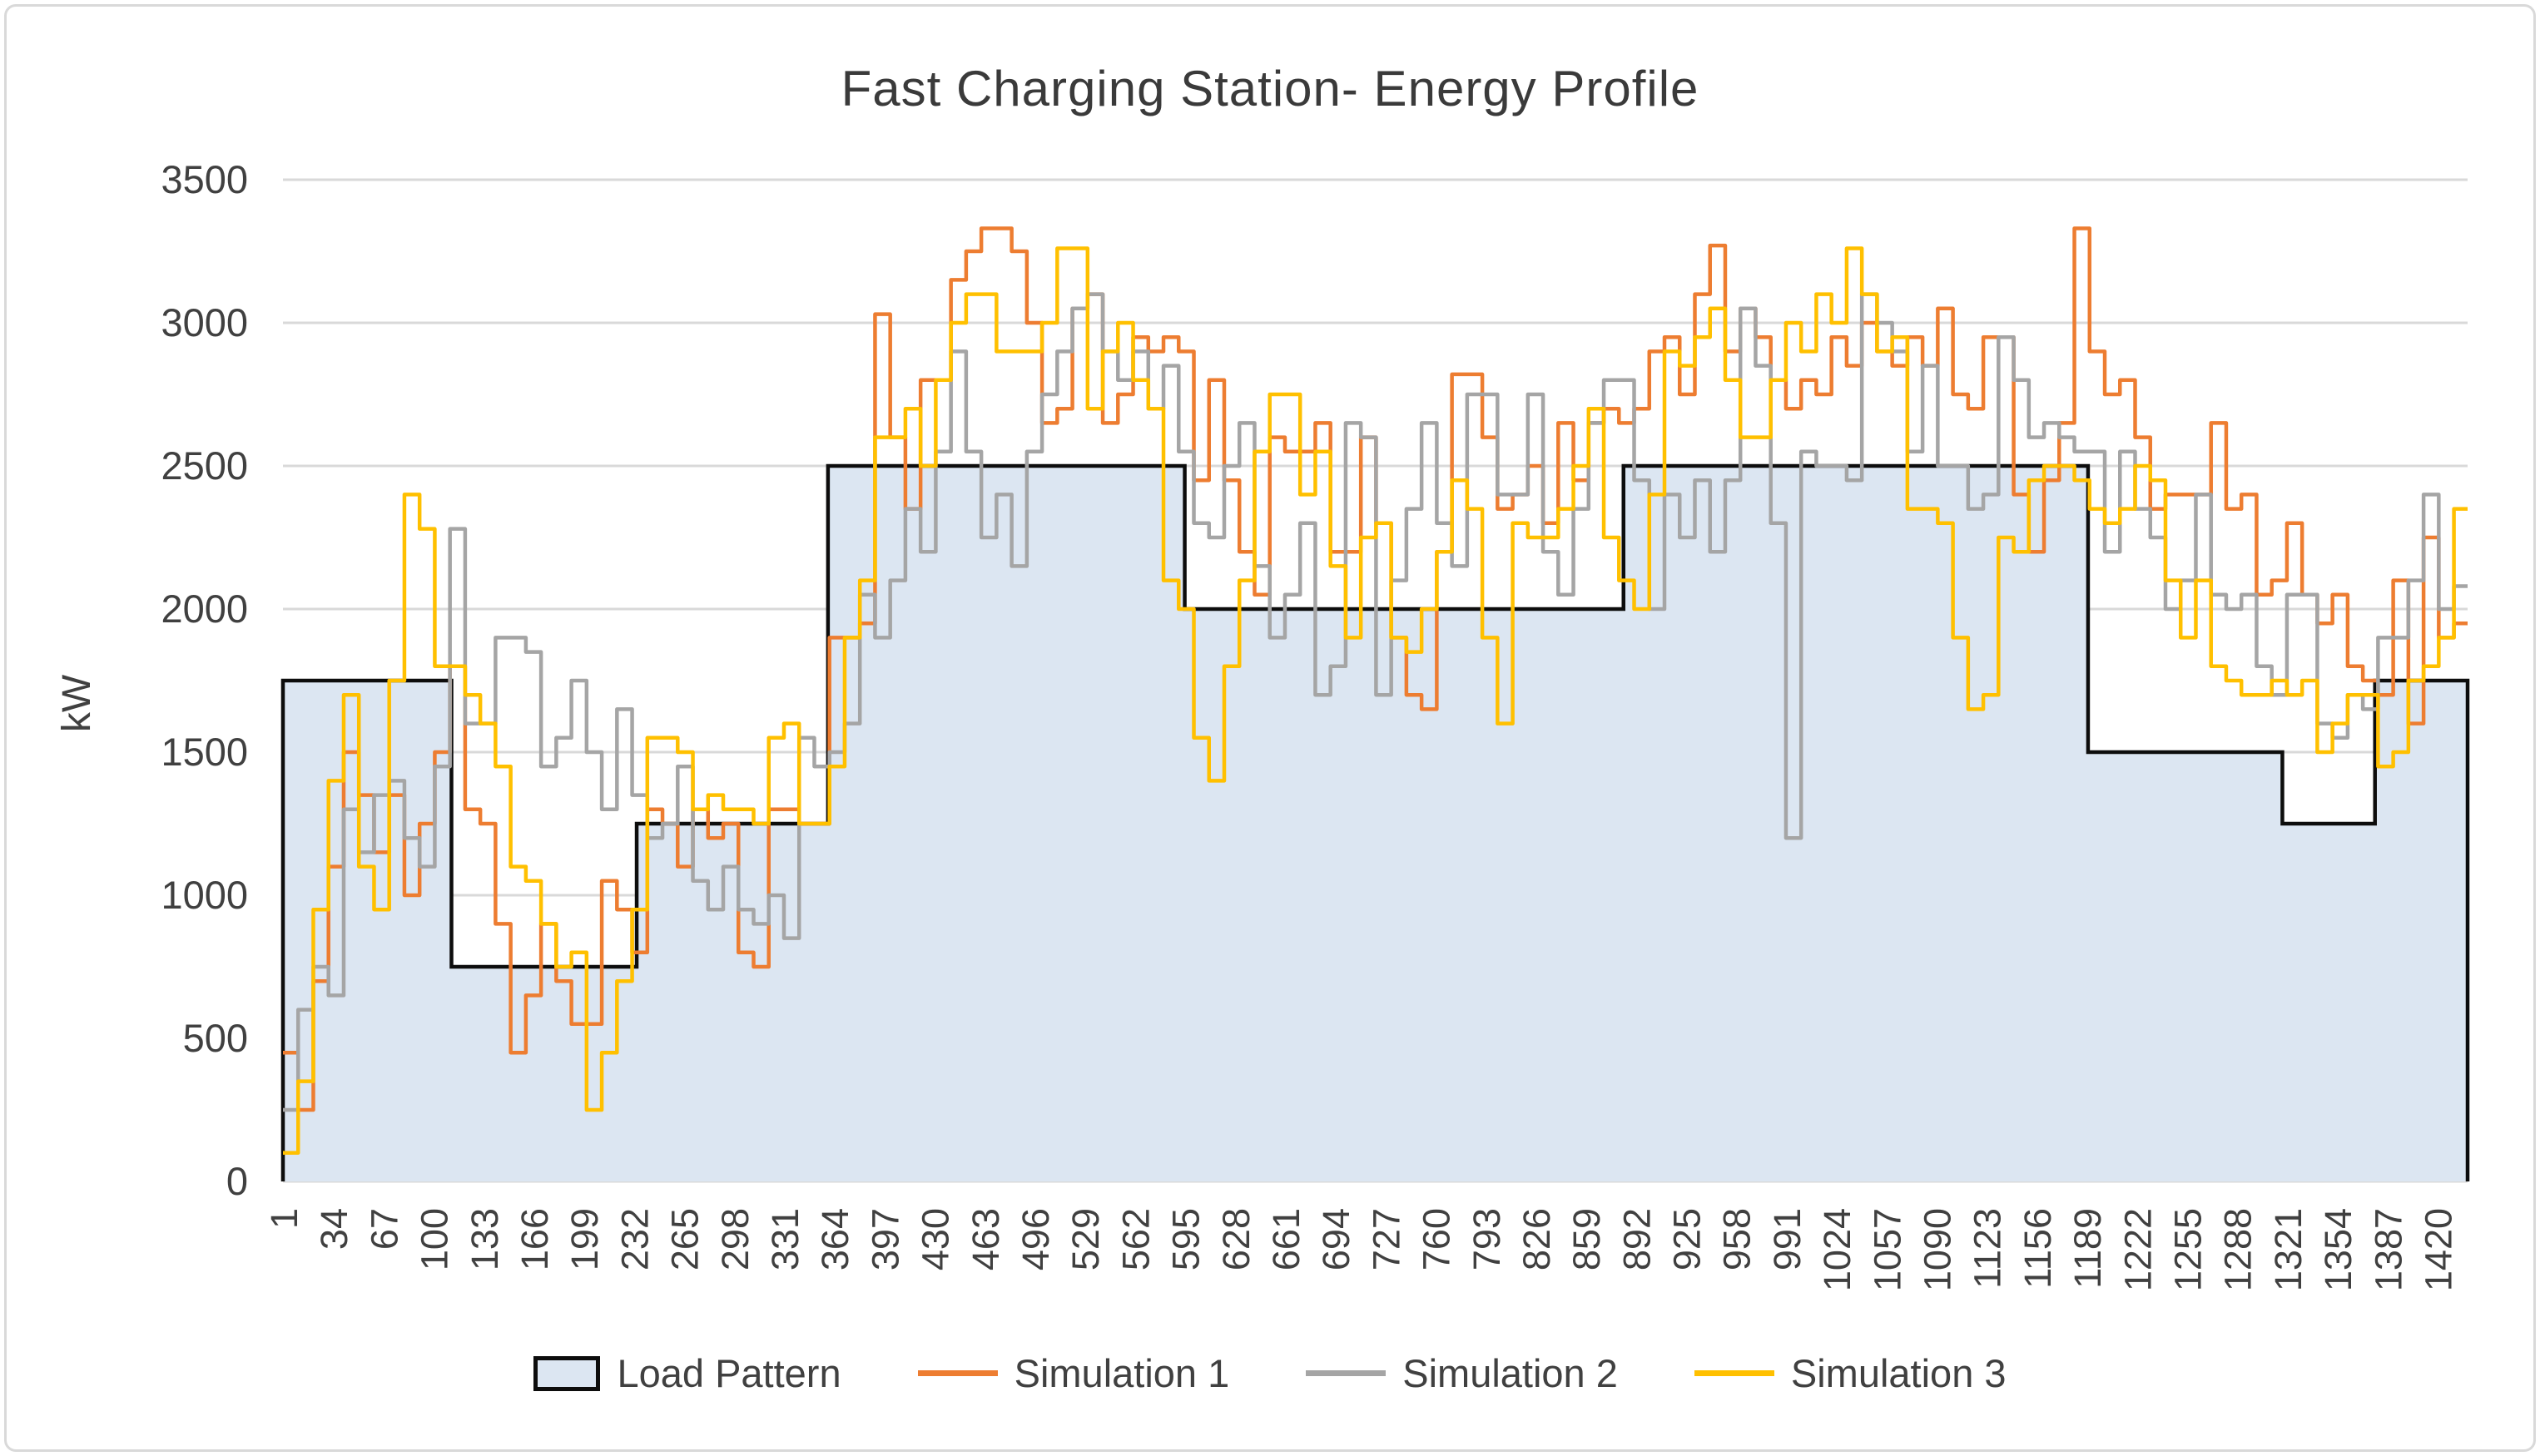 The image size is (2540, 1456). Describe the element at coordinates (204, 895) in the screenshot. I see `y-tick-label: 1000` at that location.